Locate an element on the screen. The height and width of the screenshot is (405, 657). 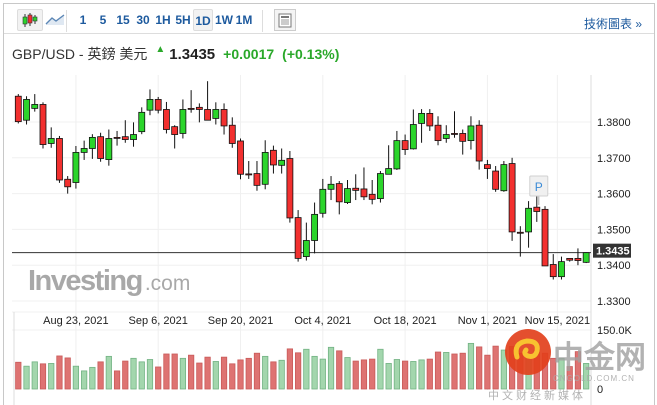
interval-5h: 5H is located at coordinates (183, 20).